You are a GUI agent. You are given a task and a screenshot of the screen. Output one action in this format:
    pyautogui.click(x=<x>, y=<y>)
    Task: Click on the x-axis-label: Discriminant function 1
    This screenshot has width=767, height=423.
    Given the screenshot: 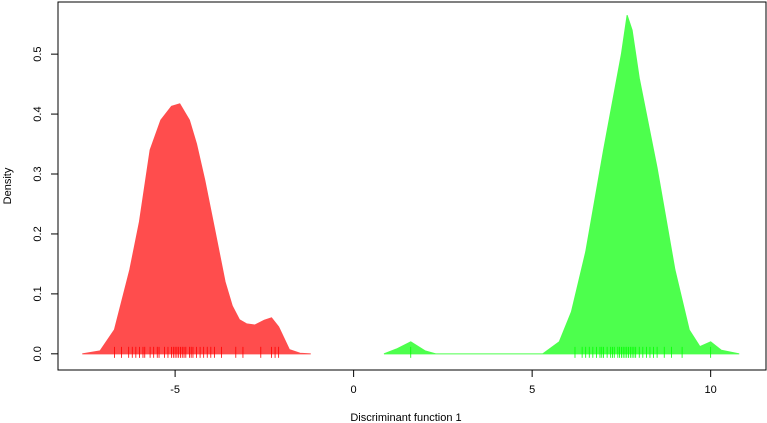 What is the action you would take?
    pyautogui.click(x=405, y=417)
    